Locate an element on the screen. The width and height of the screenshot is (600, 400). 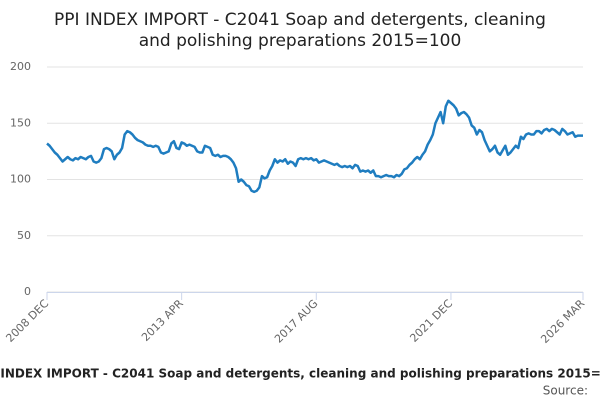
chart-title: and polishing preparations 2015=100 is located at coordinates (300, 41).